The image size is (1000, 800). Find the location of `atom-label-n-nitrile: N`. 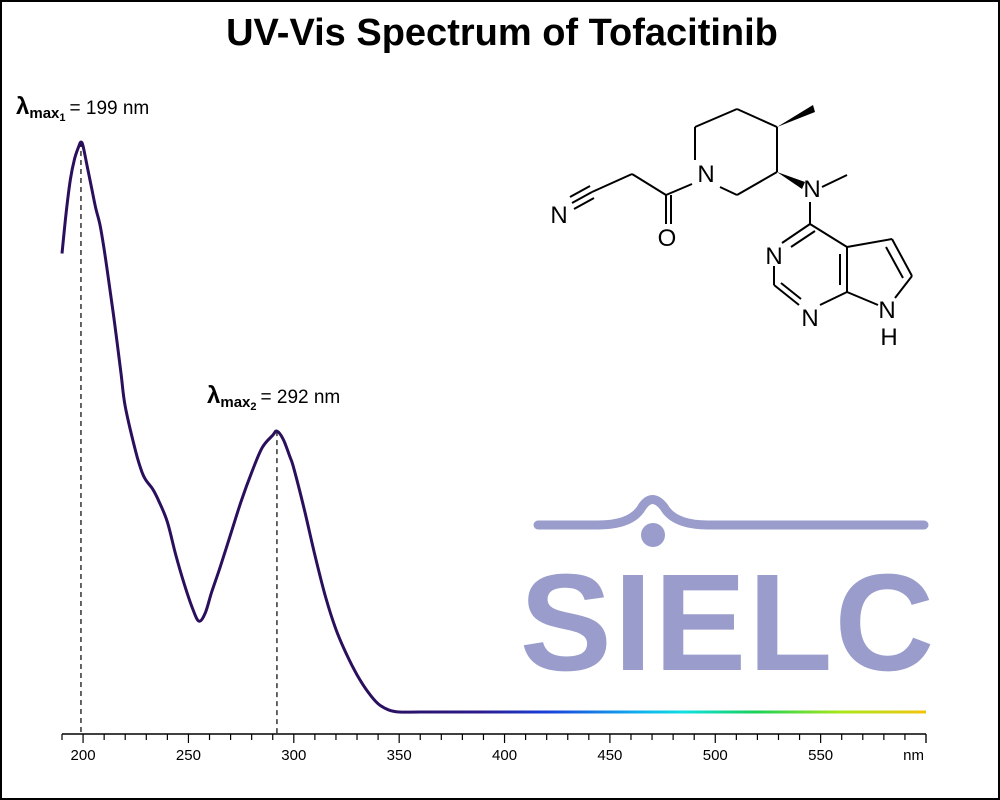

atom-label-n-nitrile: N is located at coordinates (558, 215).